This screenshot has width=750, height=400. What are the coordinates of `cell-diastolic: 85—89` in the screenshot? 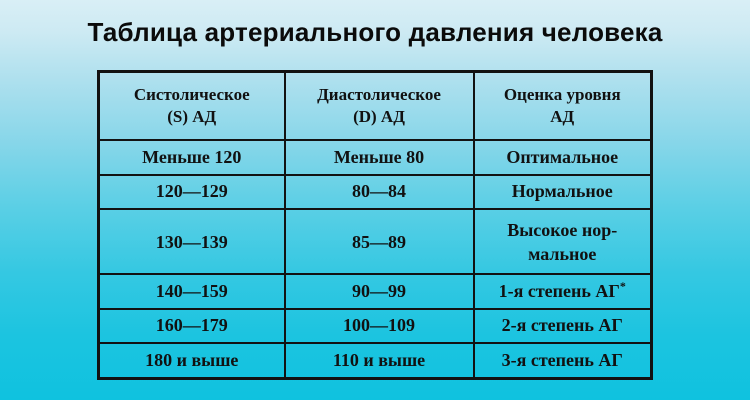 It's located at (379, 241).